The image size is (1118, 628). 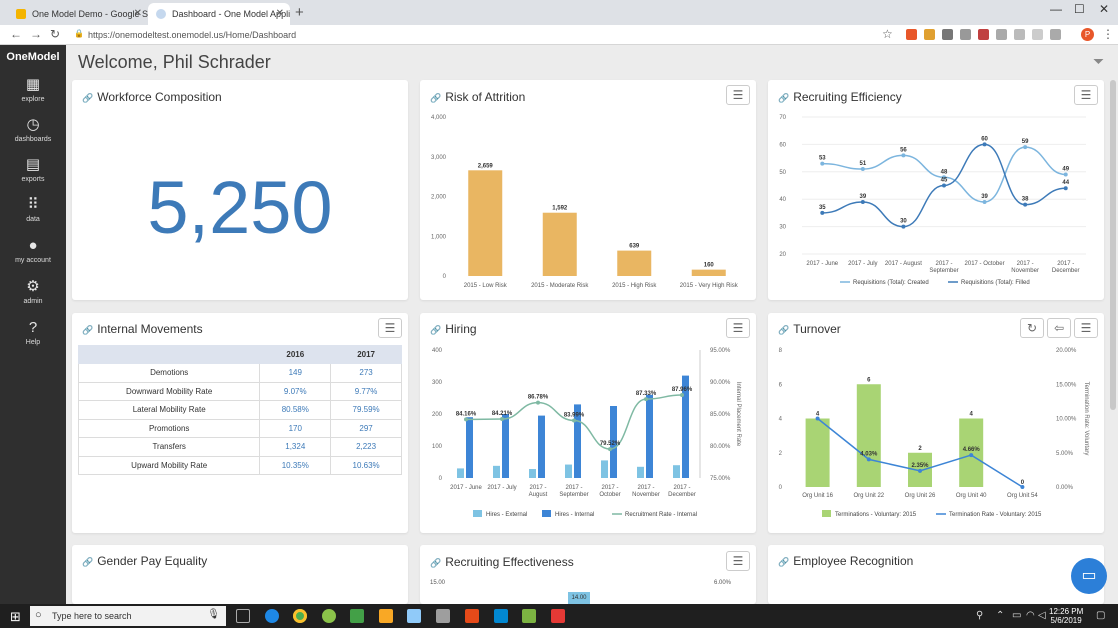 What do you see at coordinates (295, 447) in the screenshot?
I see `cell-value: 1,324` at bounding box center [295, 447].